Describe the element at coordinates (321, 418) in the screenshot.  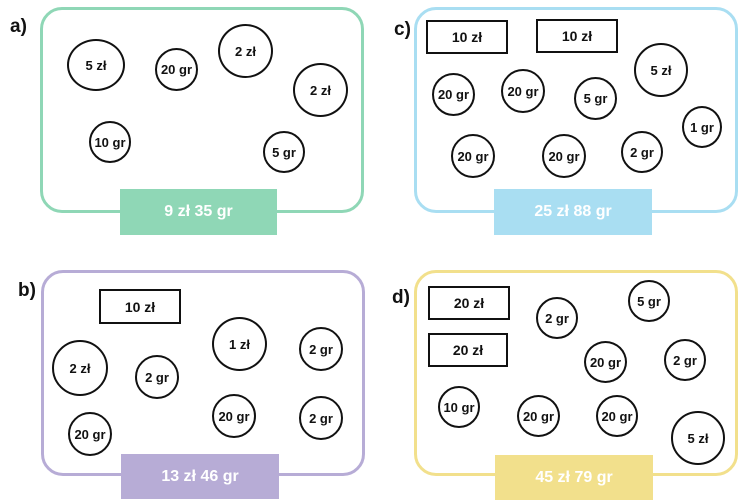
I see `coin-b-2gr-3: 2 gr` at that location.